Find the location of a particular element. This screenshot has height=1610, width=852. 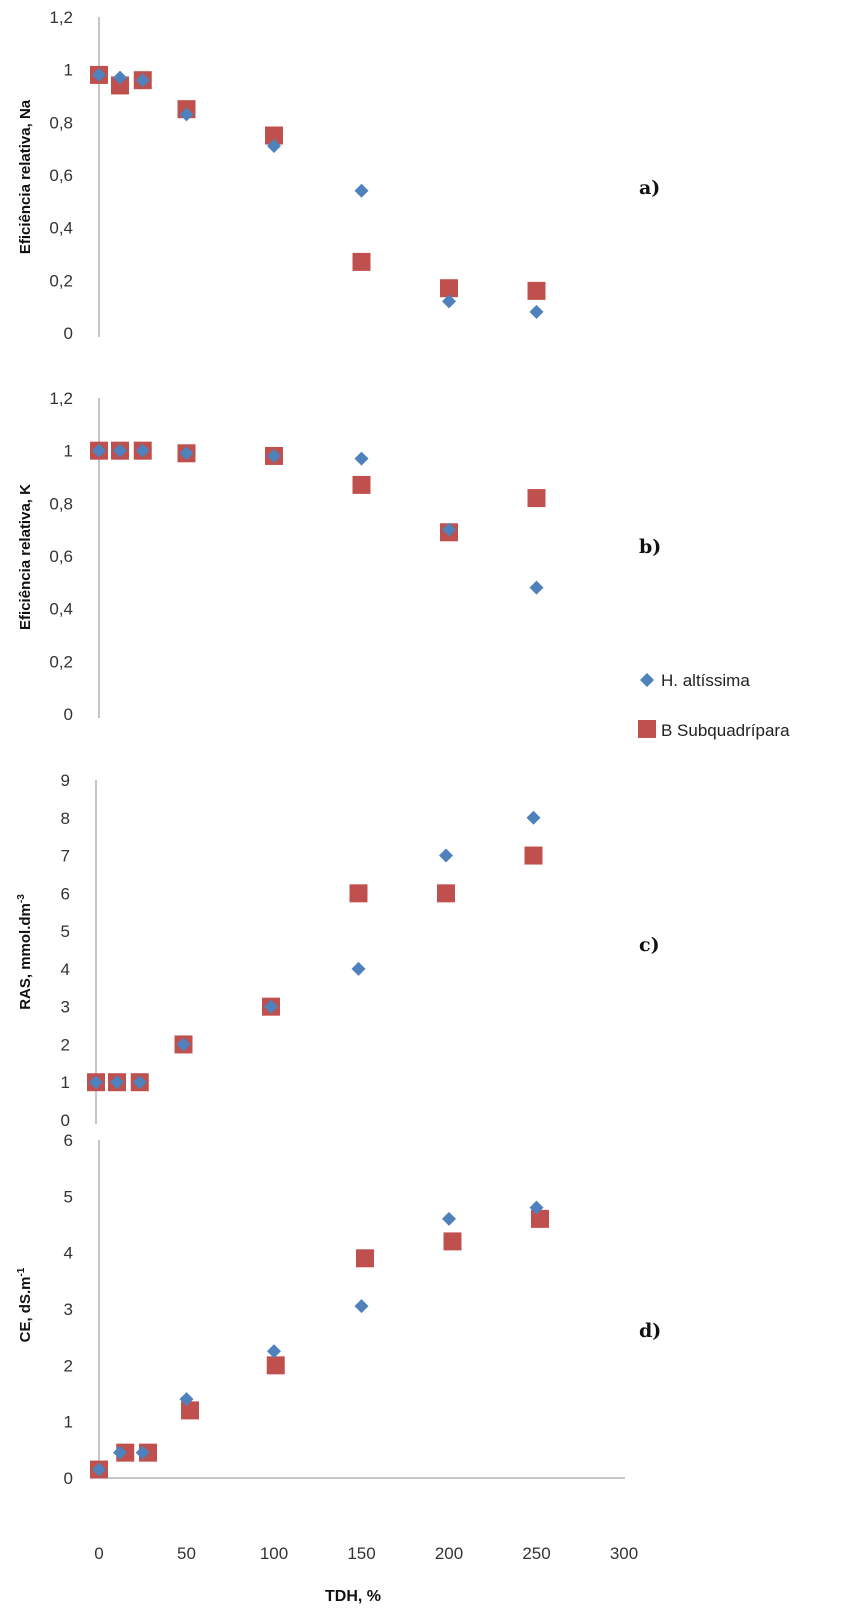

legend-label: H. altíssima is located at coordinates (705, 680).